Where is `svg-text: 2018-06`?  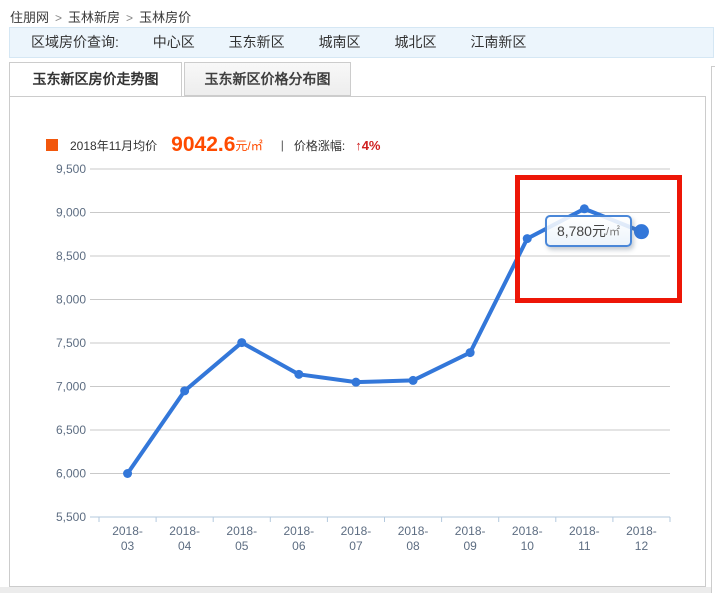 svg-text: 2018-06 is located at coordinates (298, 538).